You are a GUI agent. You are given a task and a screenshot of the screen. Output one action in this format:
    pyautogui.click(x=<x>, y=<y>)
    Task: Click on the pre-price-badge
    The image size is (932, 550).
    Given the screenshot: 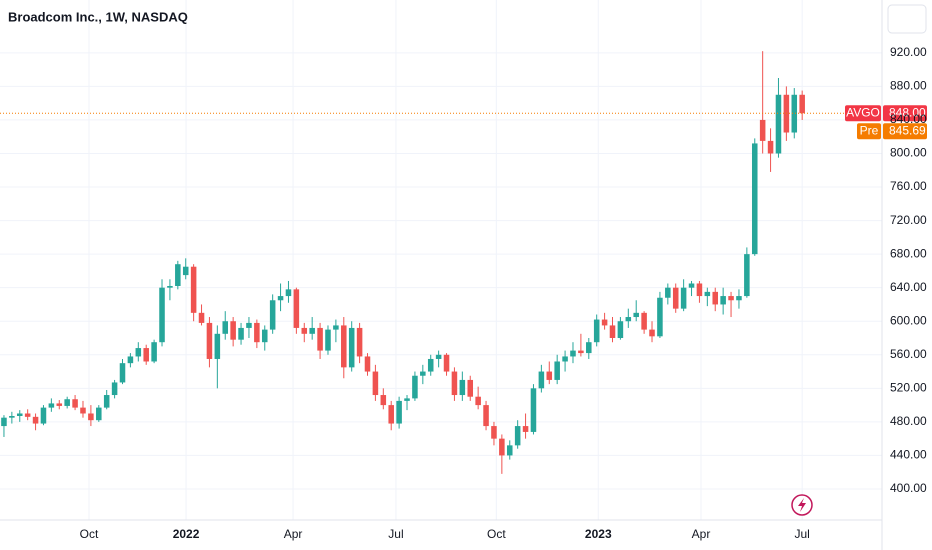 What is the action you would take?
    pyautogui.click(x=905, y=131)
    